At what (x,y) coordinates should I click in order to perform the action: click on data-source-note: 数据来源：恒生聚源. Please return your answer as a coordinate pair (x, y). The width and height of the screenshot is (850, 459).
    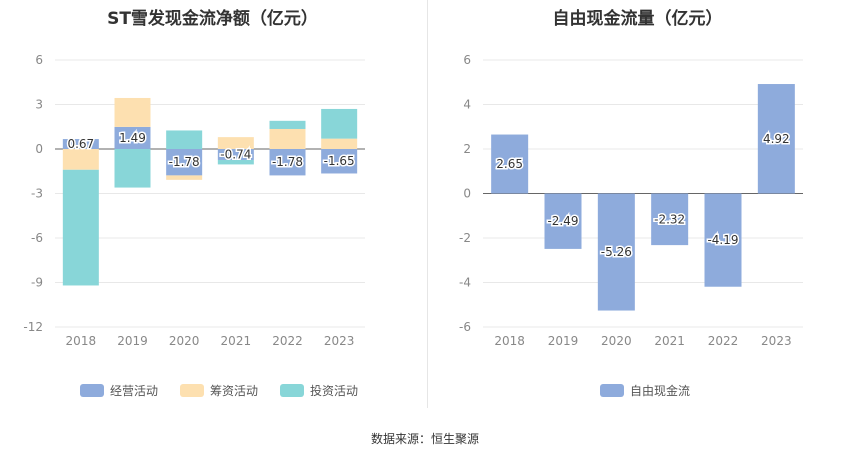
    Looking at the image, I should click on (424, 439).